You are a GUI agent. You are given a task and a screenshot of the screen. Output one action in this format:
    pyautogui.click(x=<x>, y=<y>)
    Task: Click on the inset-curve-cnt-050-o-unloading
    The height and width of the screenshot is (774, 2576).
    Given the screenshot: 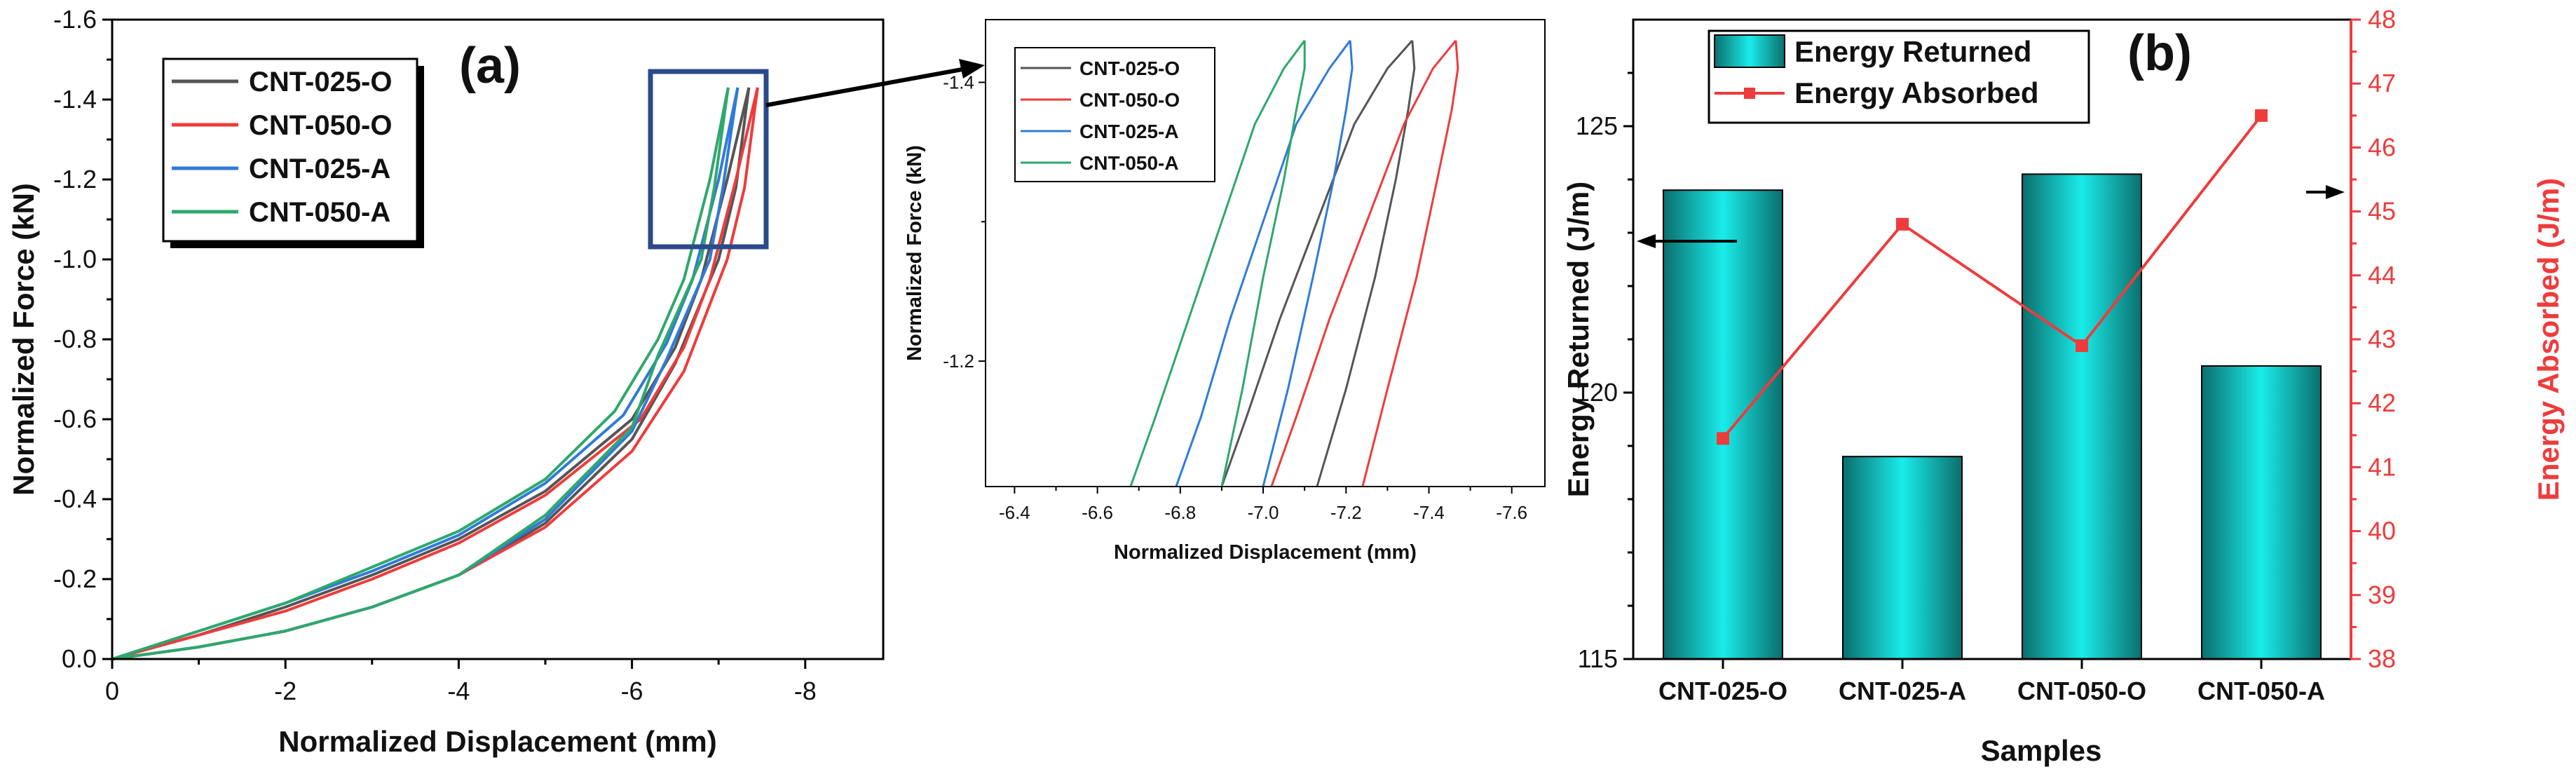 What is the action you would take?
    pyautogui.click(x=1363, y=263)
    